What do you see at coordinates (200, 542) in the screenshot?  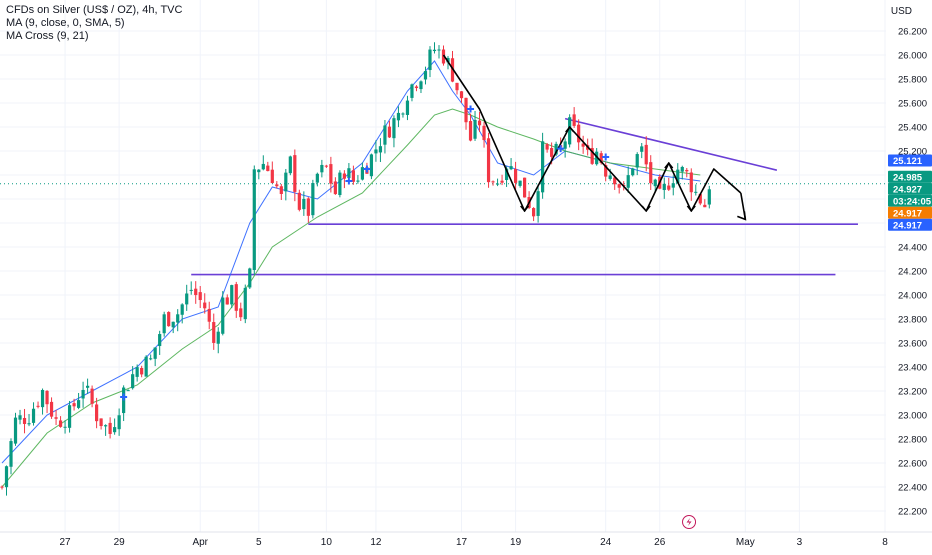 I see `x-tick-label: Apr` at bounding box center [200, 542].